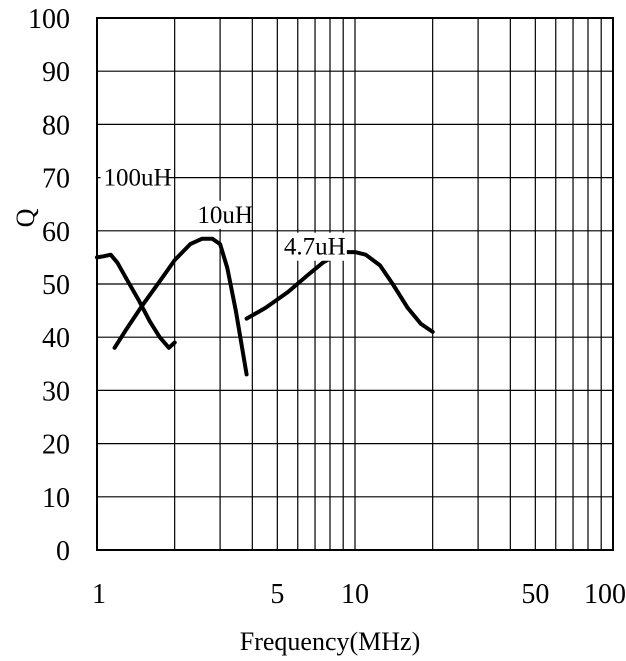  Describe the element at coordinates (330, 641) in the screenshot. I see `x-axis-title: Frequency(MHz)` at that location.